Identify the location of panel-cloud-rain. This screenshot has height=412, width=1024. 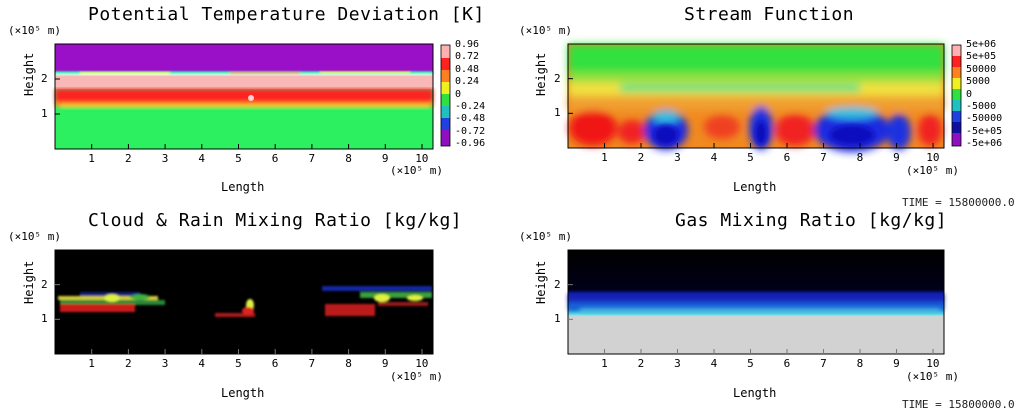
(244, 302).